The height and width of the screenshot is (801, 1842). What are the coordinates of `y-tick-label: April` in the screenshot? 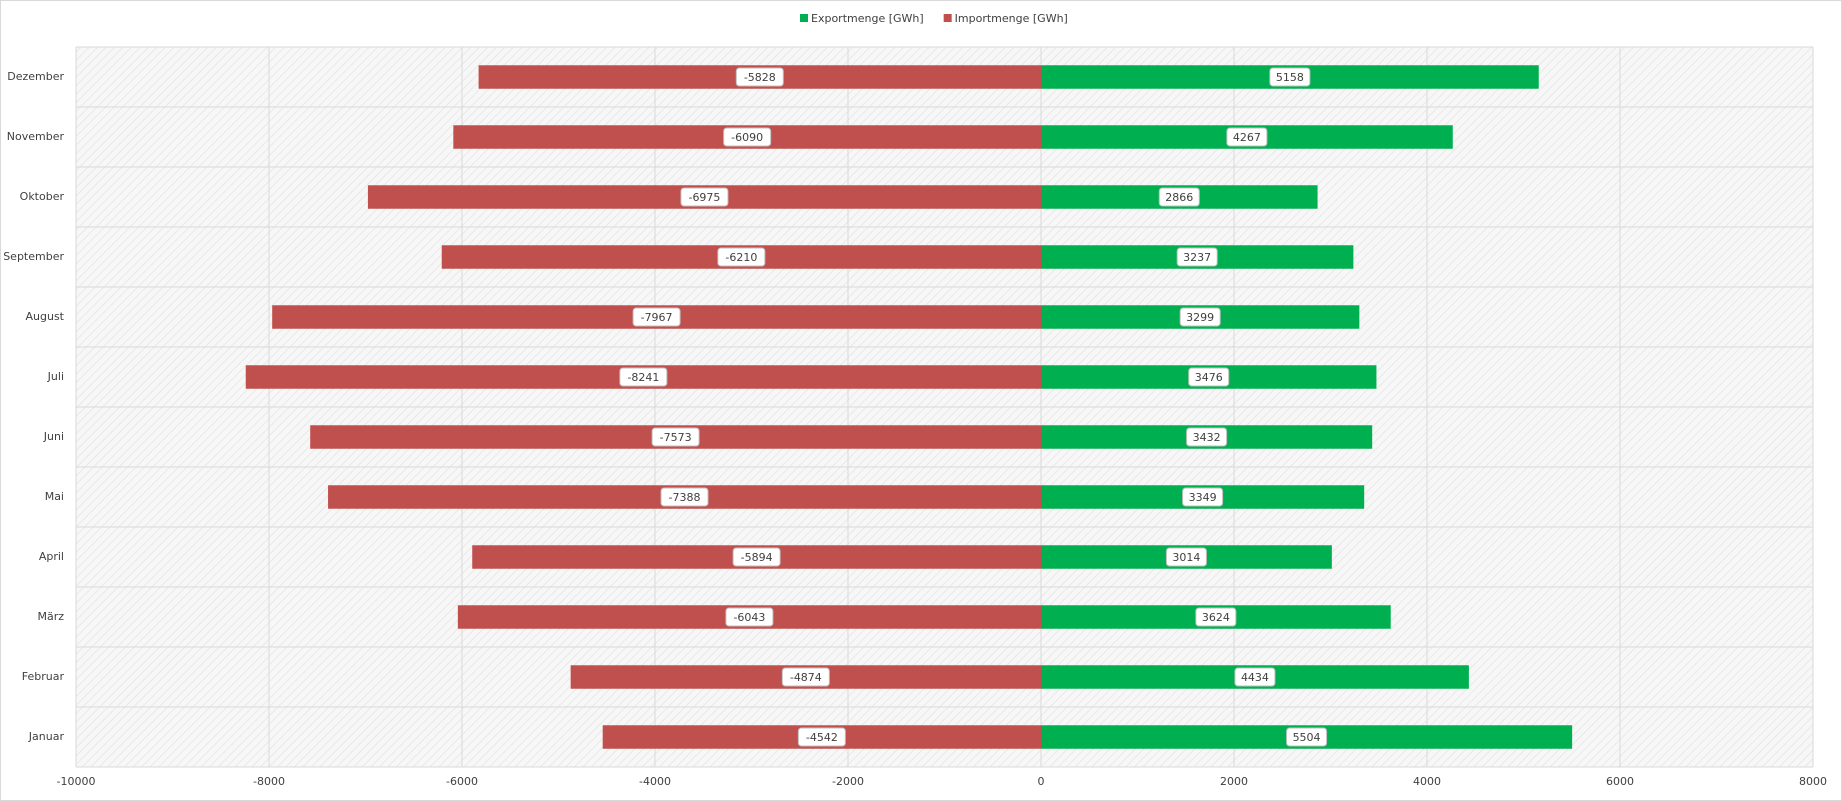 It's located at (51, 556).